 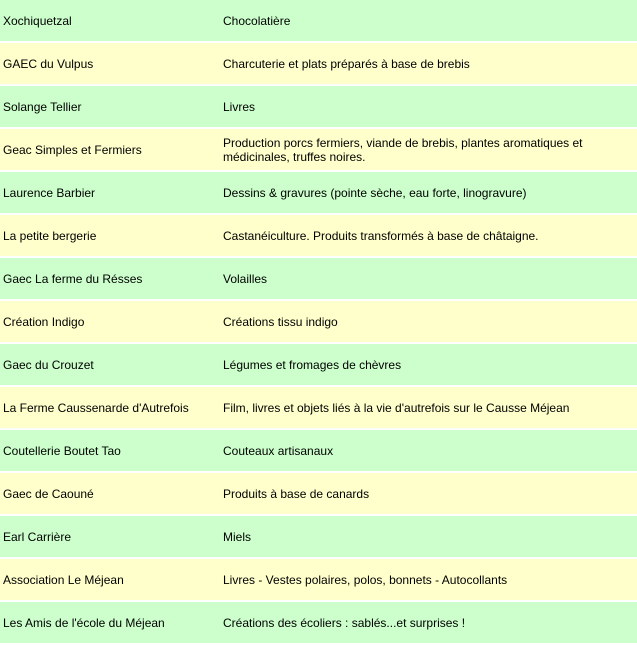 I want to click on table-row: Gaec de Caouné Produits à base de canards, so click(x=318, y=494).